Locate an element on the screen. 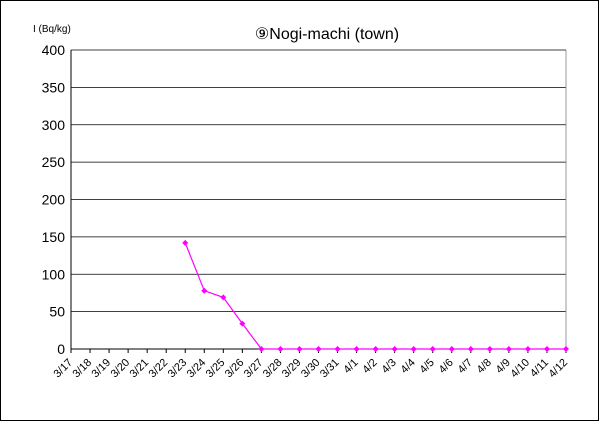 Image resolution: width=599 pixels, height=421 pixels. chart-title: ⑨Nogi-machi (town) is located at coordinates (327, 34).